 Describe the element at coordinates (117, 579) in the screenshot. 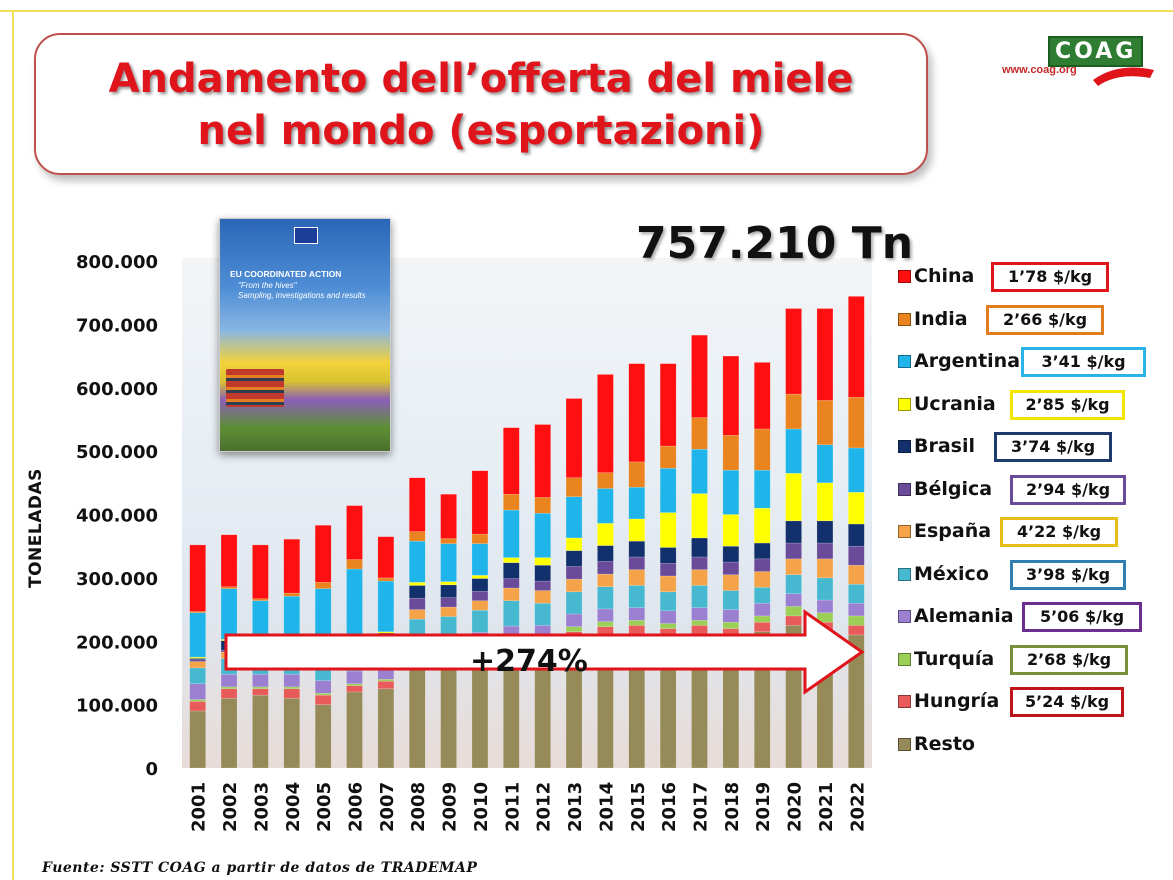

I see `y-tick-label: 300.000` at that location.